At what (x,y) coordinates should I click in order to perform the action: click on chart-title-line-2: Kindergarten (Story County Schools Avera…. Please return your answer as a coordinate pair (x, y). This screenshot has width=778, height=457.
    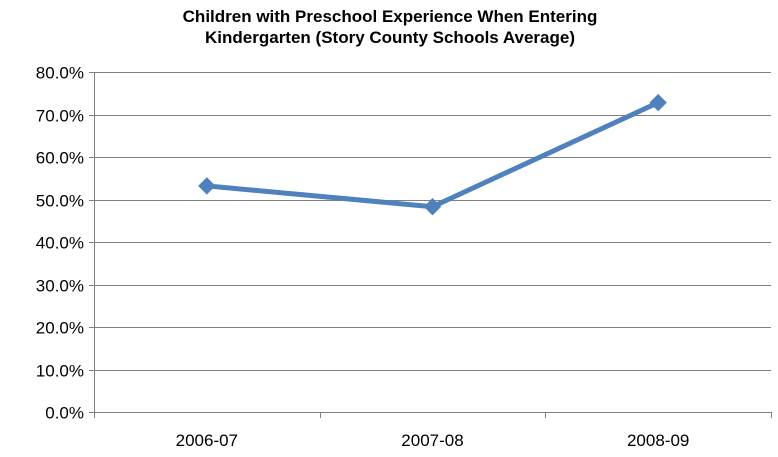
    Looking at the image, I should click on (390, 37).